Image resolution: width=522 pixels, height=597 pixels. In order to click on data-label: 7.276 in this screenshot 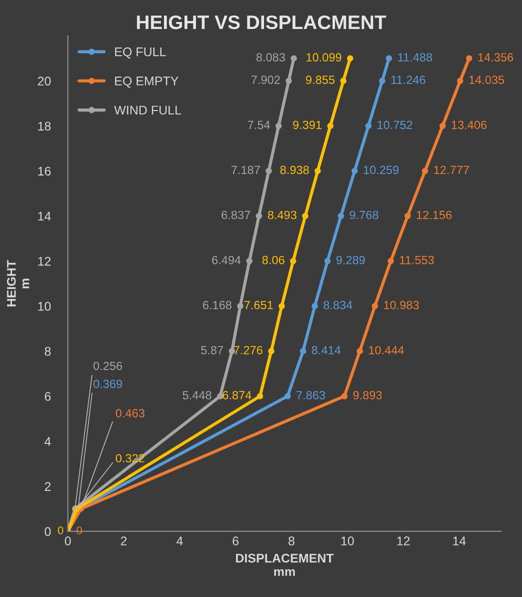, I will do `click(248, 350)`.